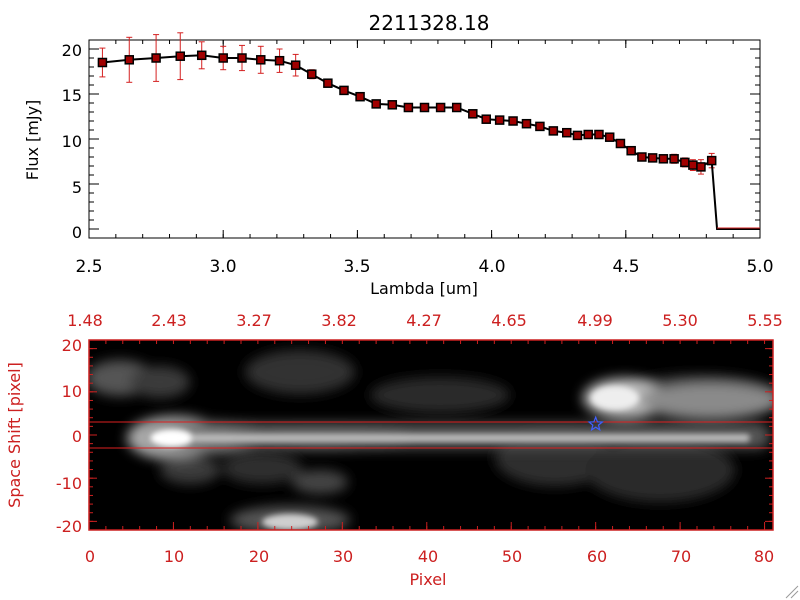 The height and width of the screenshot is (600, 800). Describe the element at coordinates (429, 23) in the screenshot. I see `chart-title: 2211328.18` at that location.